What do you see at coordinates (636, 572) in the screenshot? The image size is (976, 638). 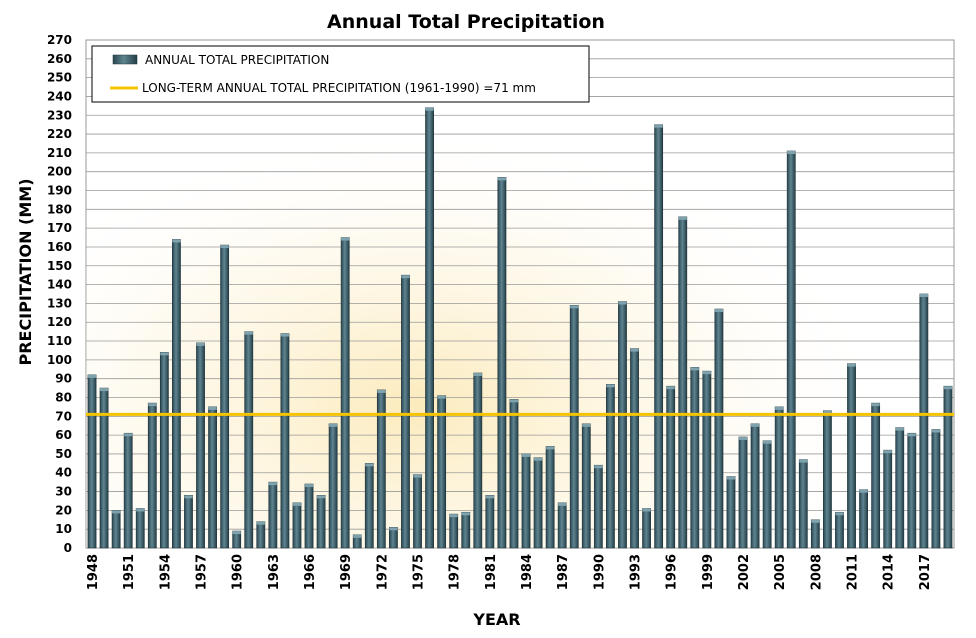 I see `x-tick-label: 1993` at bounding box center [636, 572].